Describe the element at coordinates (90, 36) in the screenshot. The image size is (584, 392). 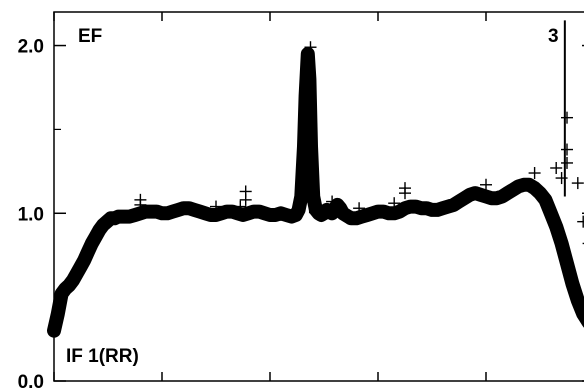
I see `annotation-ef: EF` at that location.